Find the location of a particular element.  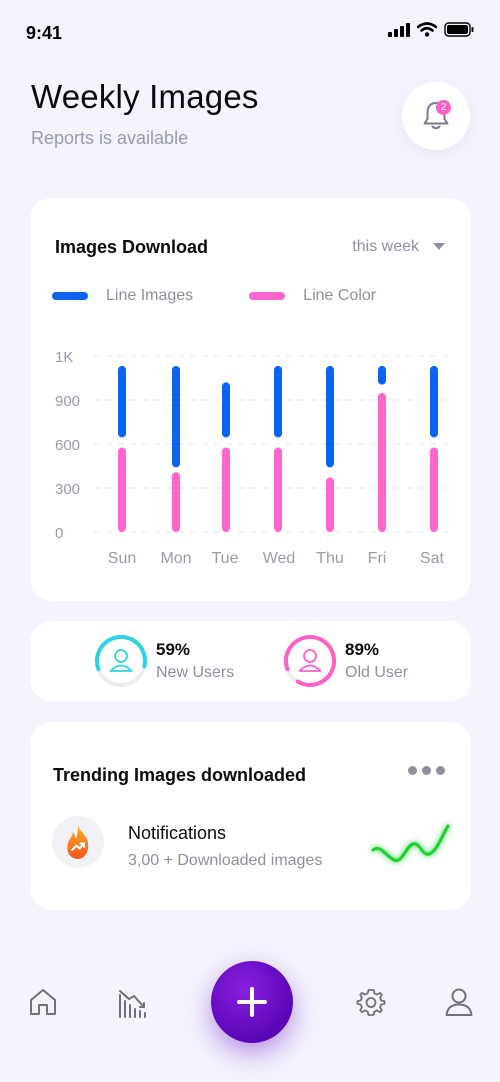

wifi-icon is located at coordinates (427, 29).